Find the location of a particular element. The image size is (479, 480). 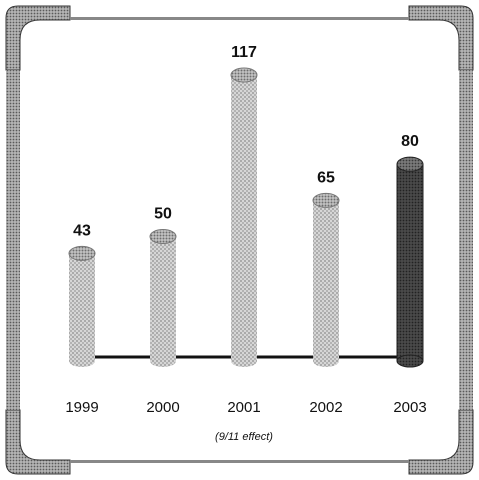

value-label-2003: 80 is located at coordinates (410, 141).